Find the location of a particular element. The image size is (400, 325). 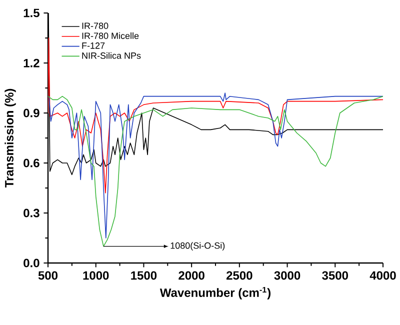

y-tick-label: 0.3 is located at coordinates (32, 213).